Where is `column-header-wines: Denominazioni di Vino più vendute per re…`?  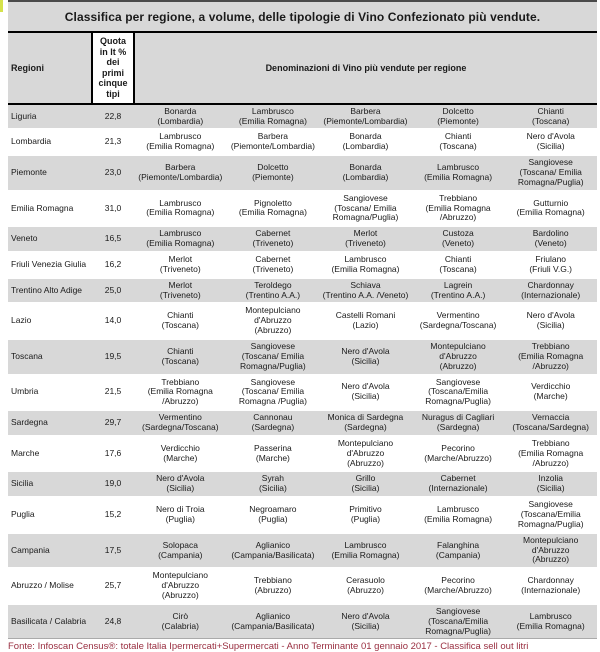 column-header-wines: Denominazioni di Vino più vendute per re… is located at coordinates (365, 69).